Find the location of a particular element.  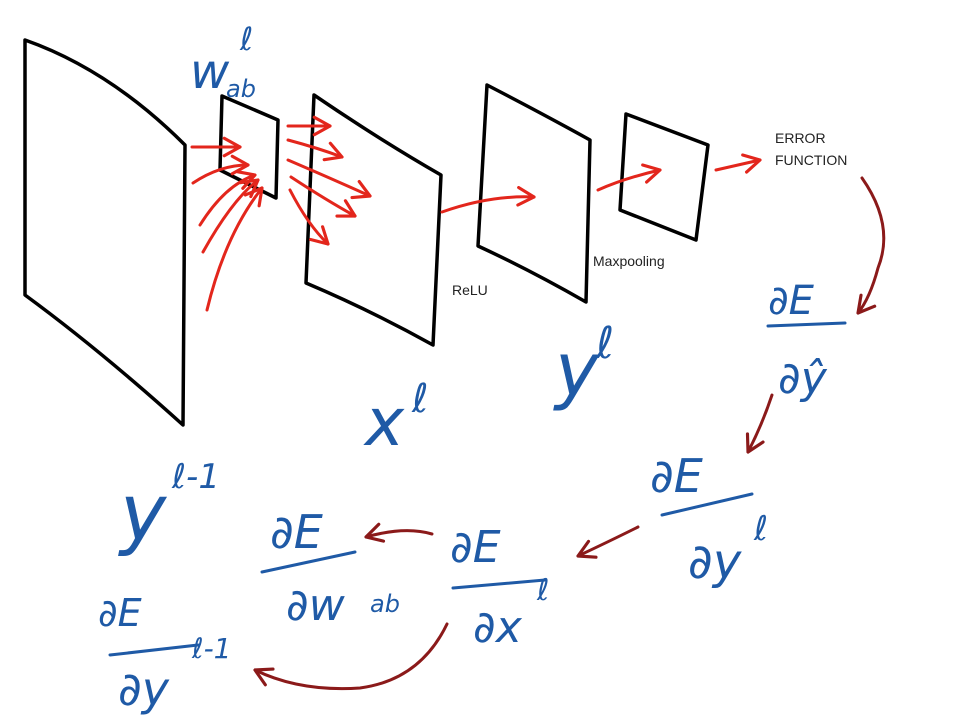

fraction-subscript: ab is located at coordinates (385, 604).